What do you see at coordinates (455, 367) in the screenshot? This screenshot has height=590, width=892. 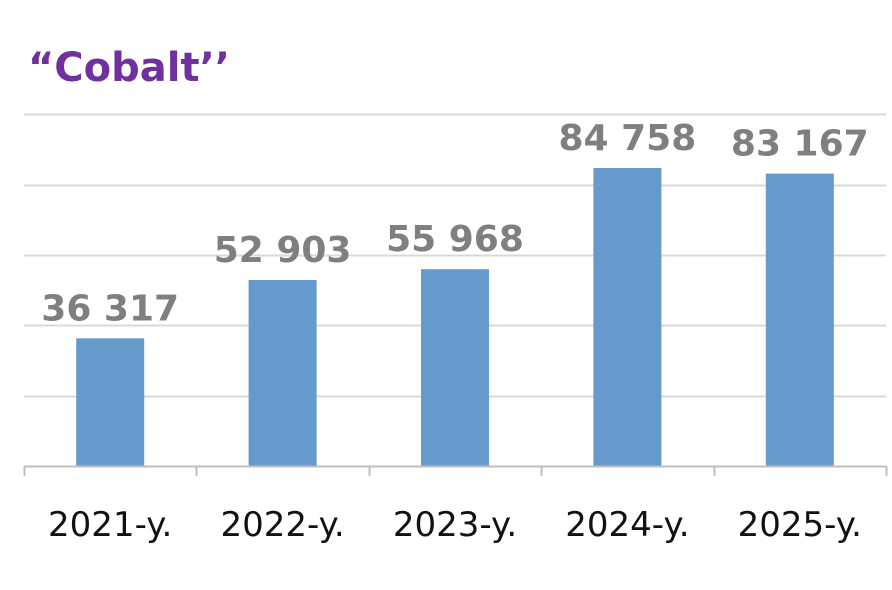 I see `bar-2023-y.` at bounding box center [455, 367].